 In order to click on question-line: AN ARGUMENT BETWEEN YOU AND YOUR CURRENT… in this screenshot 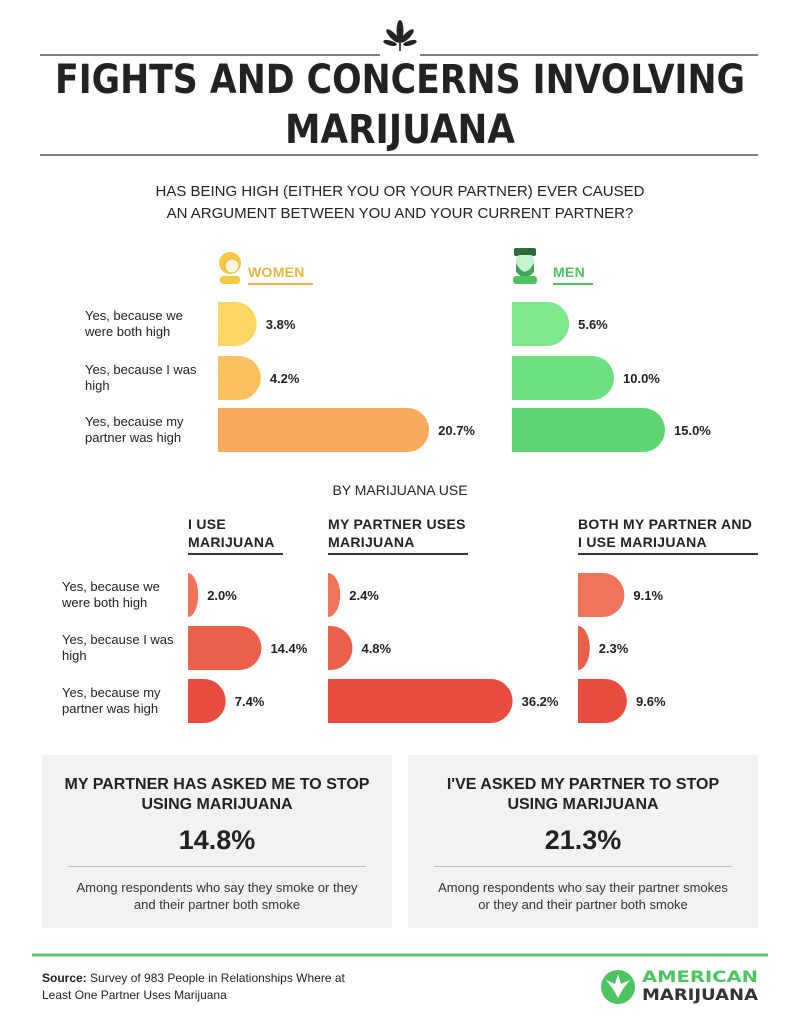, I will do `click(400, 213)`.